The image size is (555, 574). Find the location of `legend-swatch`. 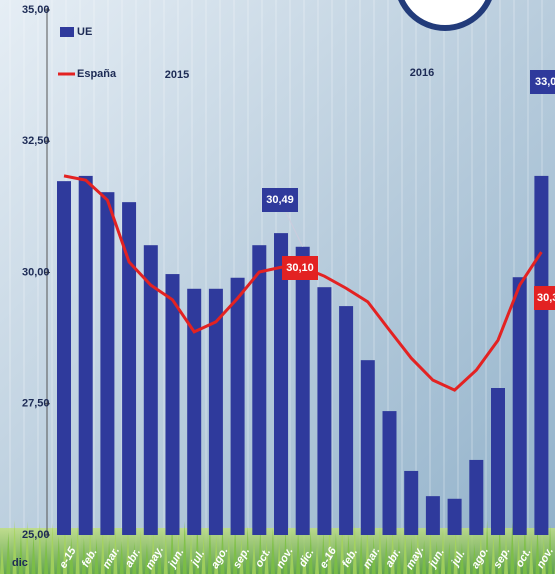

legend-swatch is located at coordinates (67, 32).